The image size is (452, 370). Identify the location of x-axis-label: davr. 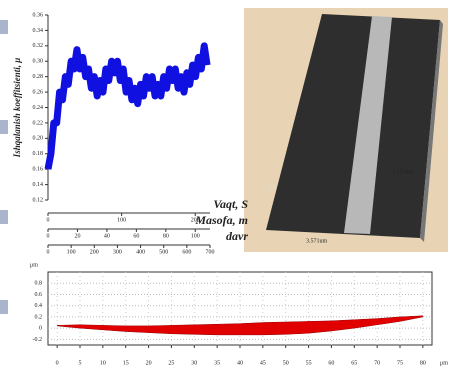
(237, 236).